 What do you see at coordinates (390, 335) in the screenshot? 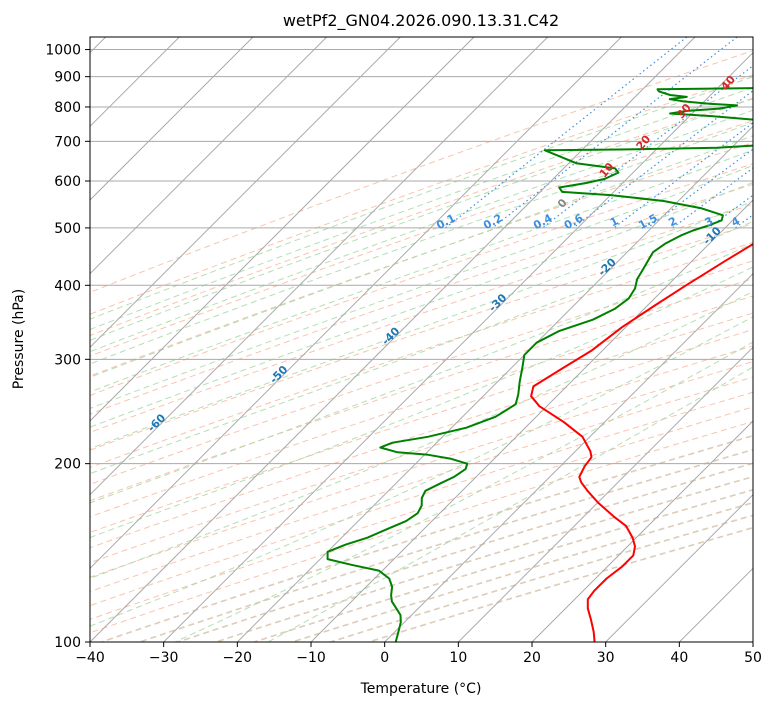
I see `isotherm-label: -40` at bounding box center [390, 335].